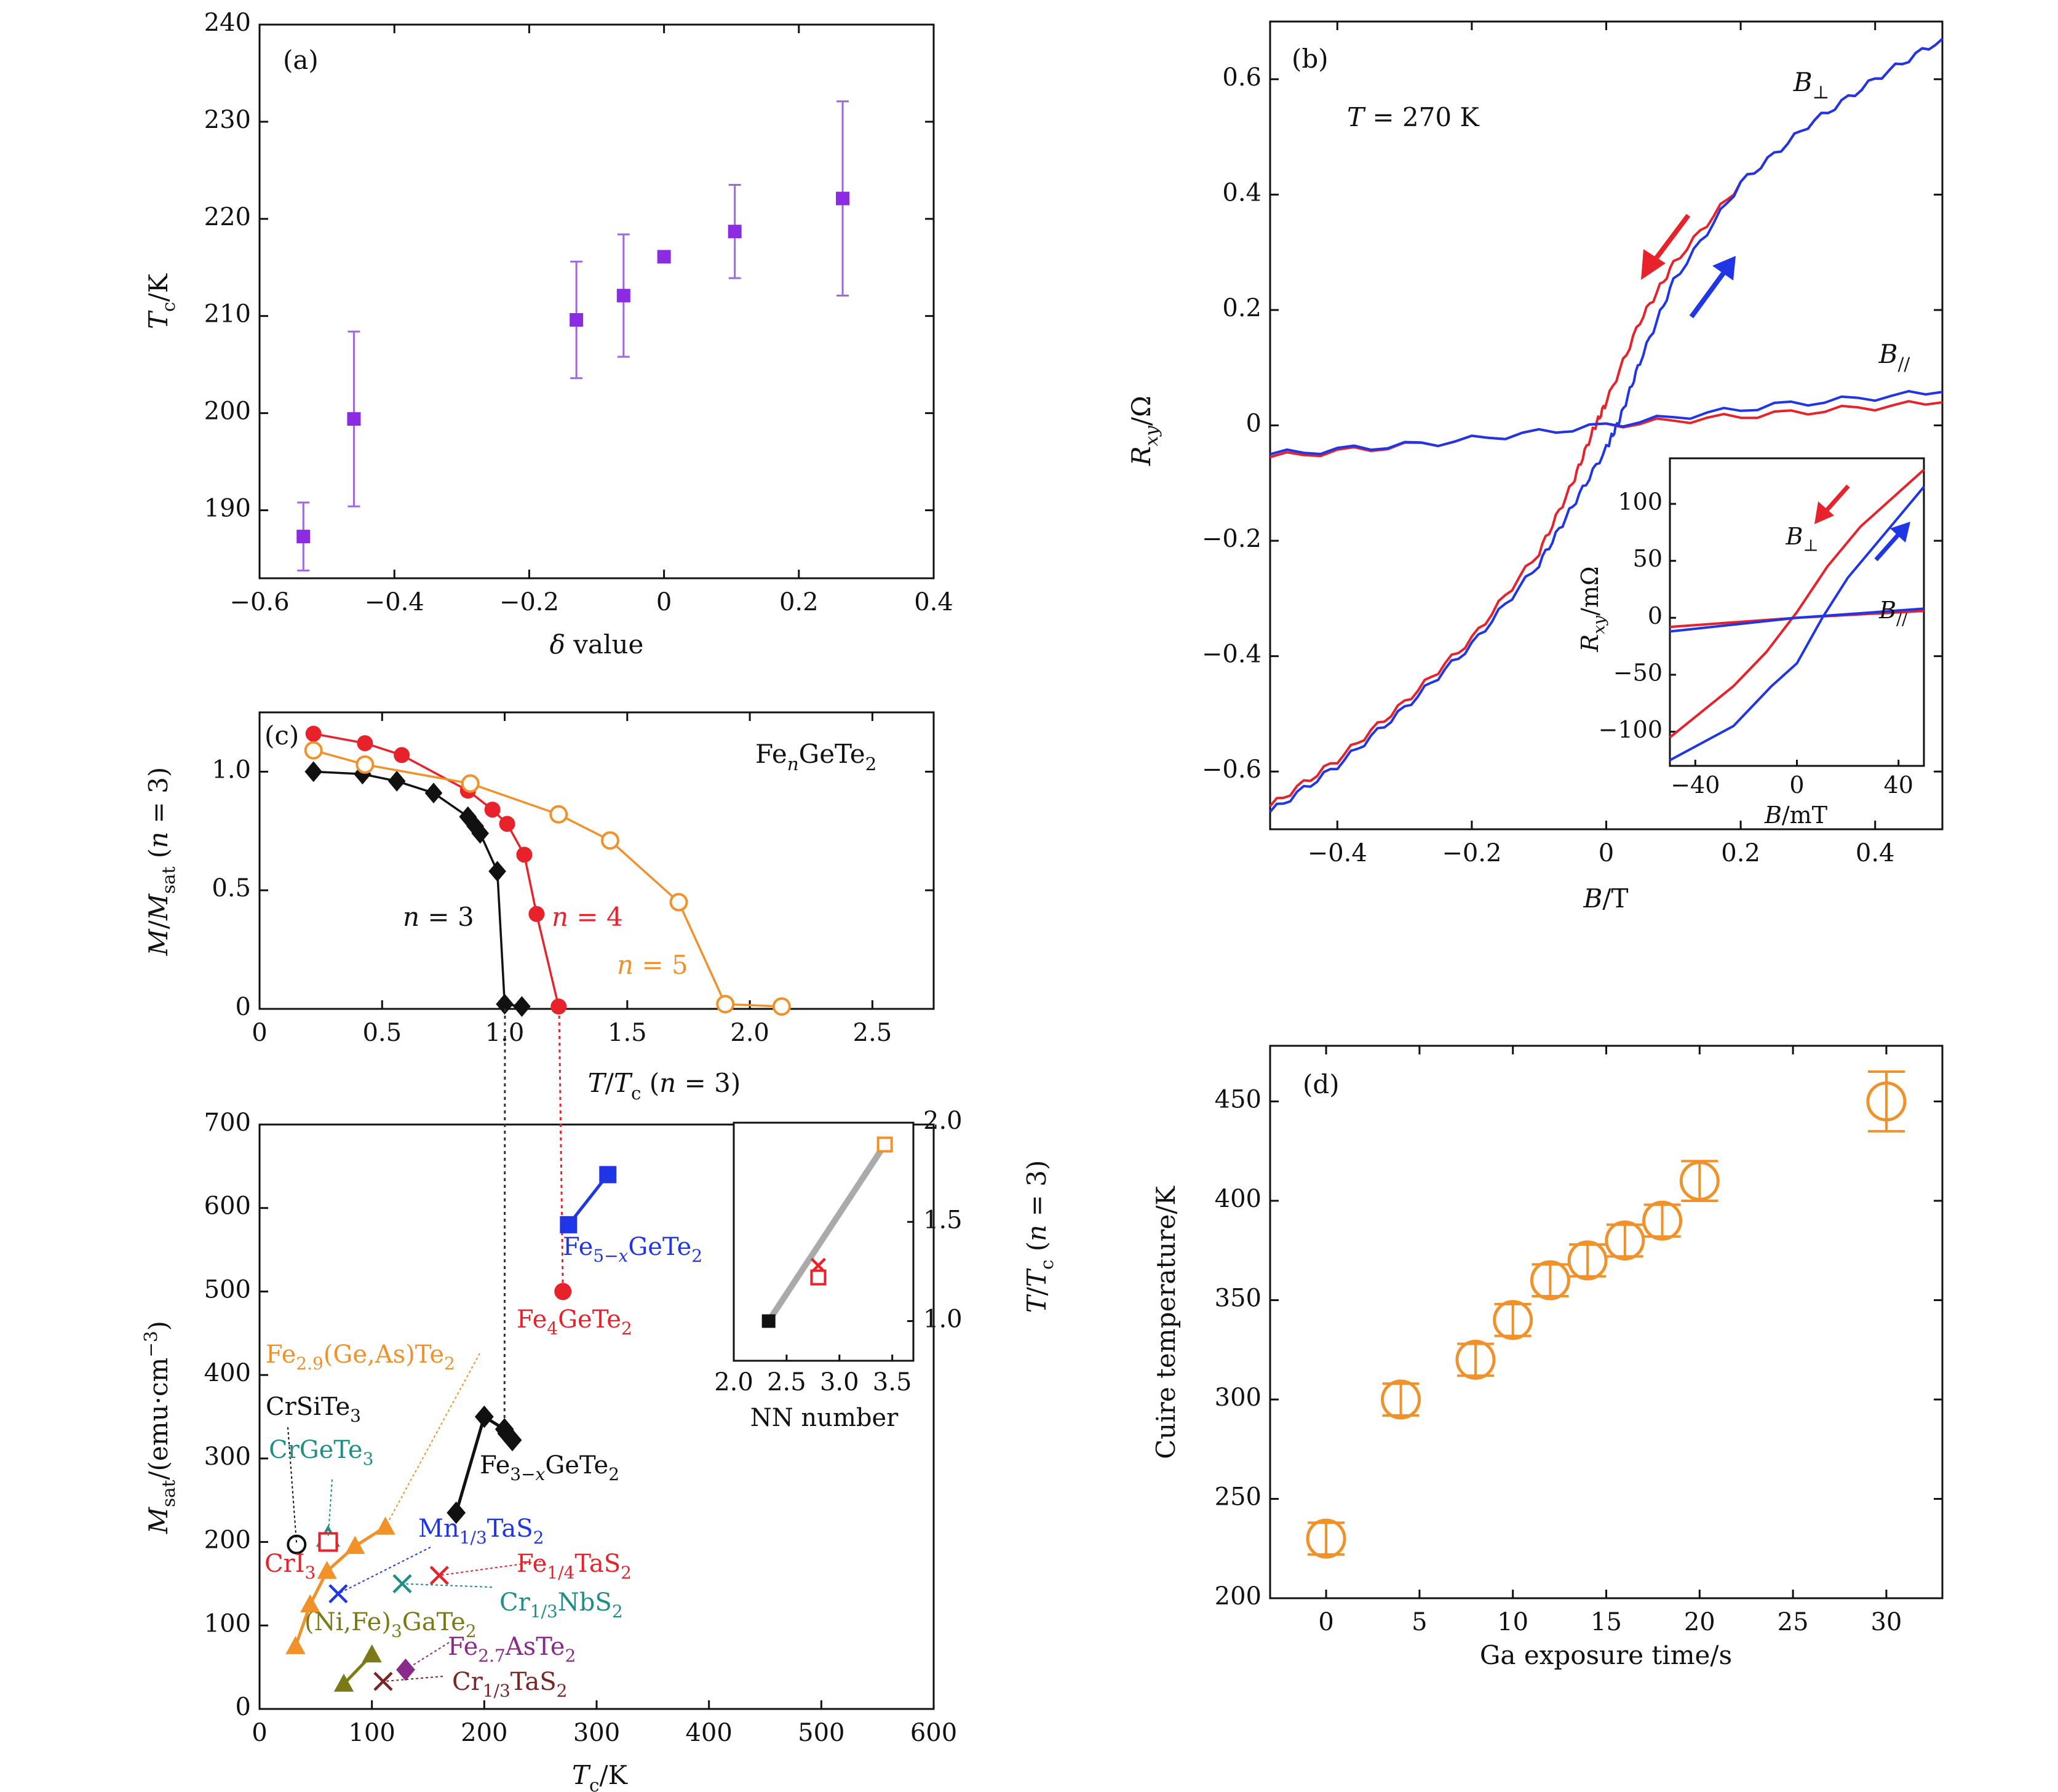 This screenshot has height=1792, width=2058. I want to click on text-part: Cr, so click(467, 1682).